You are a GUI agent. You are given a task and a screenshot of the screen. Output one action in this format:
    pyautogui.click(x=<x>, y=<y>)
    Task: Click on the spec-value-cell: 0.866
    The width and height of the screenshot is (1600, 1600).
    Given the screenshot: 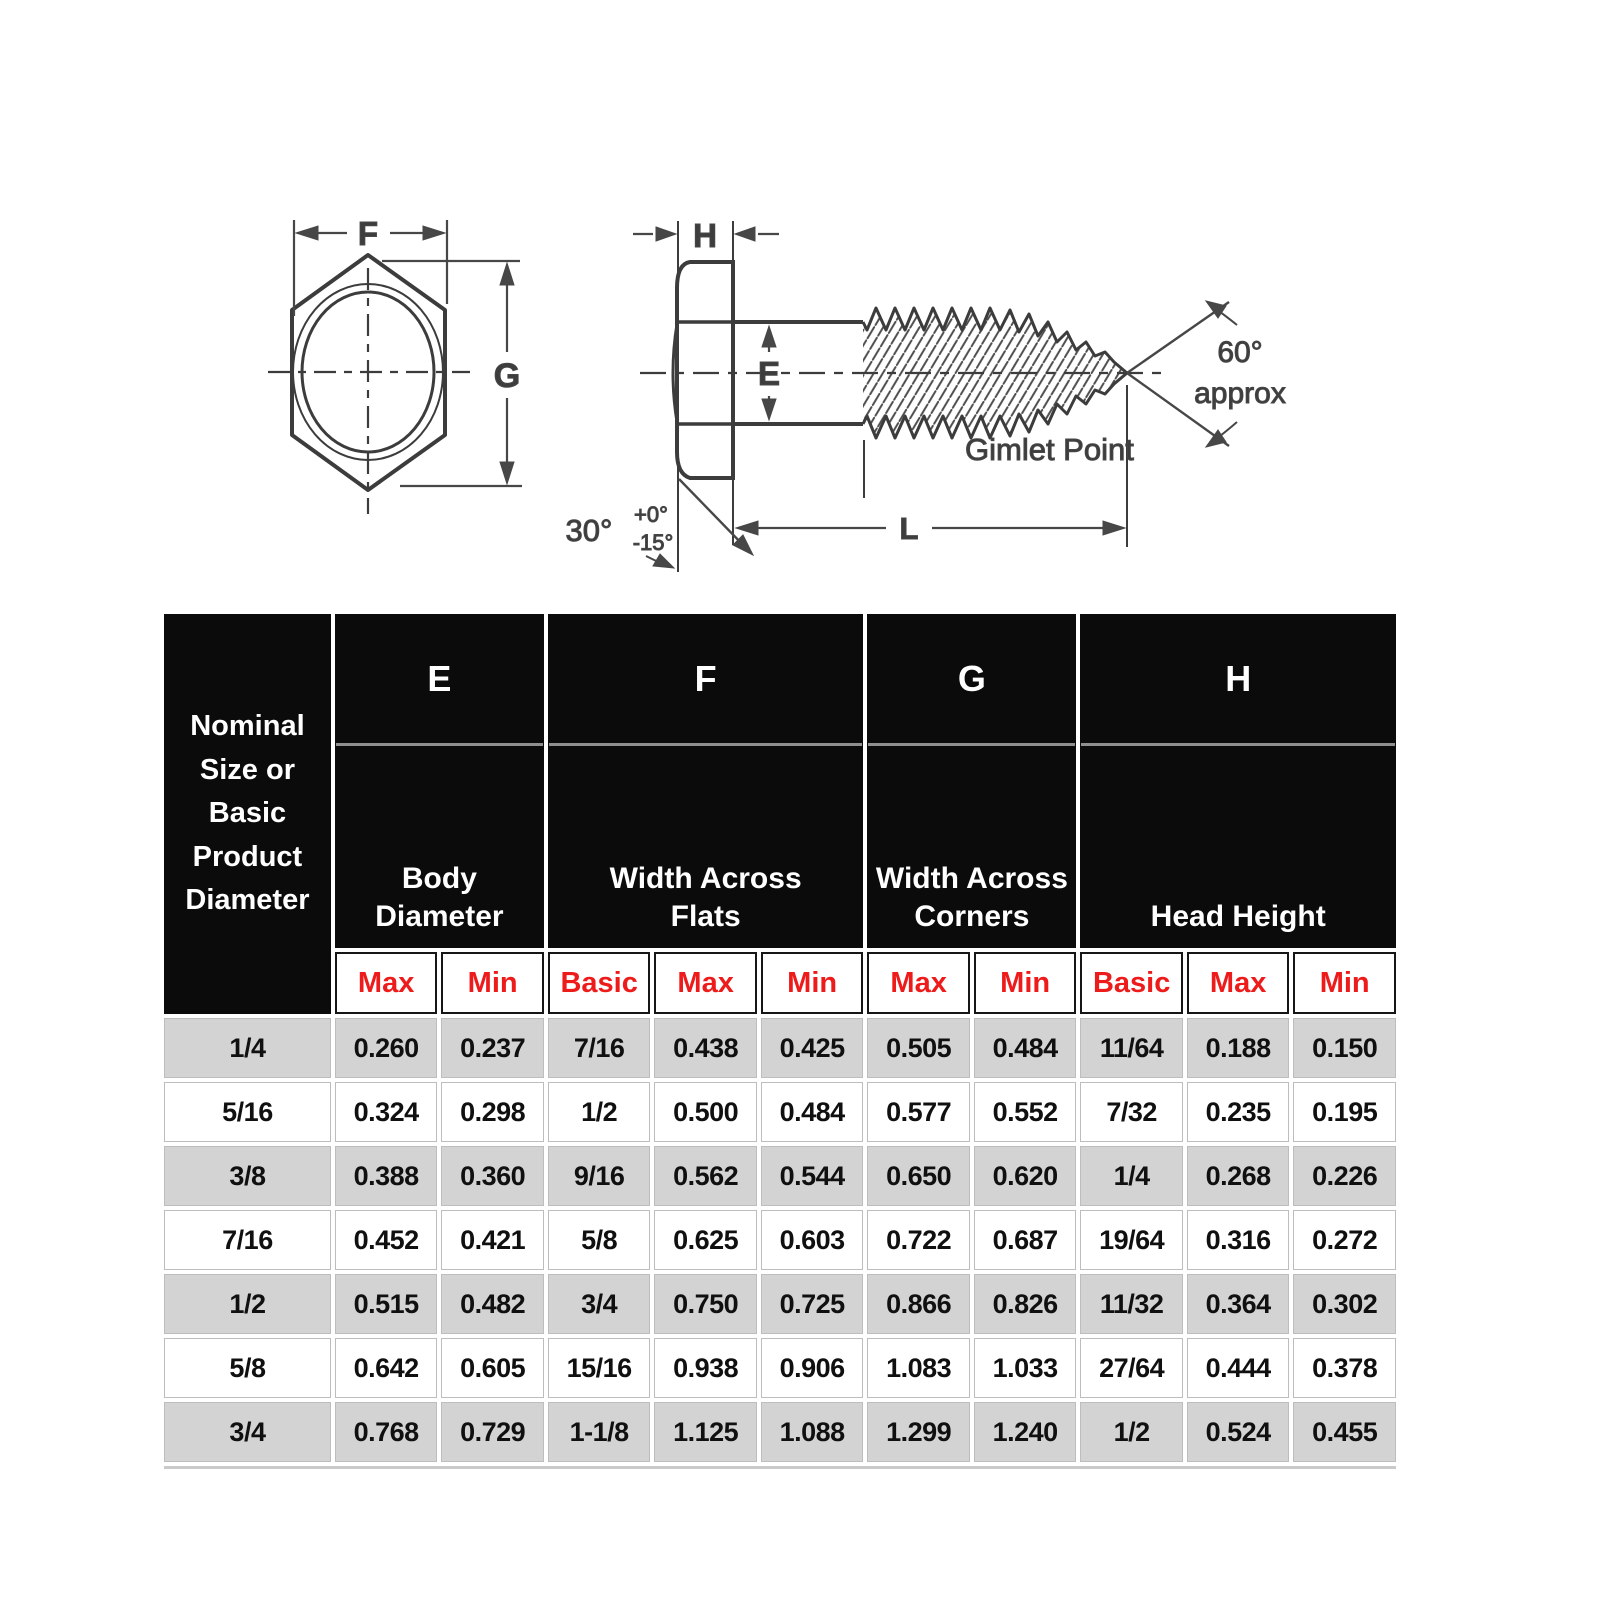 What is the action you would take?
    pyautogui.click(x=918, y=1304)
    